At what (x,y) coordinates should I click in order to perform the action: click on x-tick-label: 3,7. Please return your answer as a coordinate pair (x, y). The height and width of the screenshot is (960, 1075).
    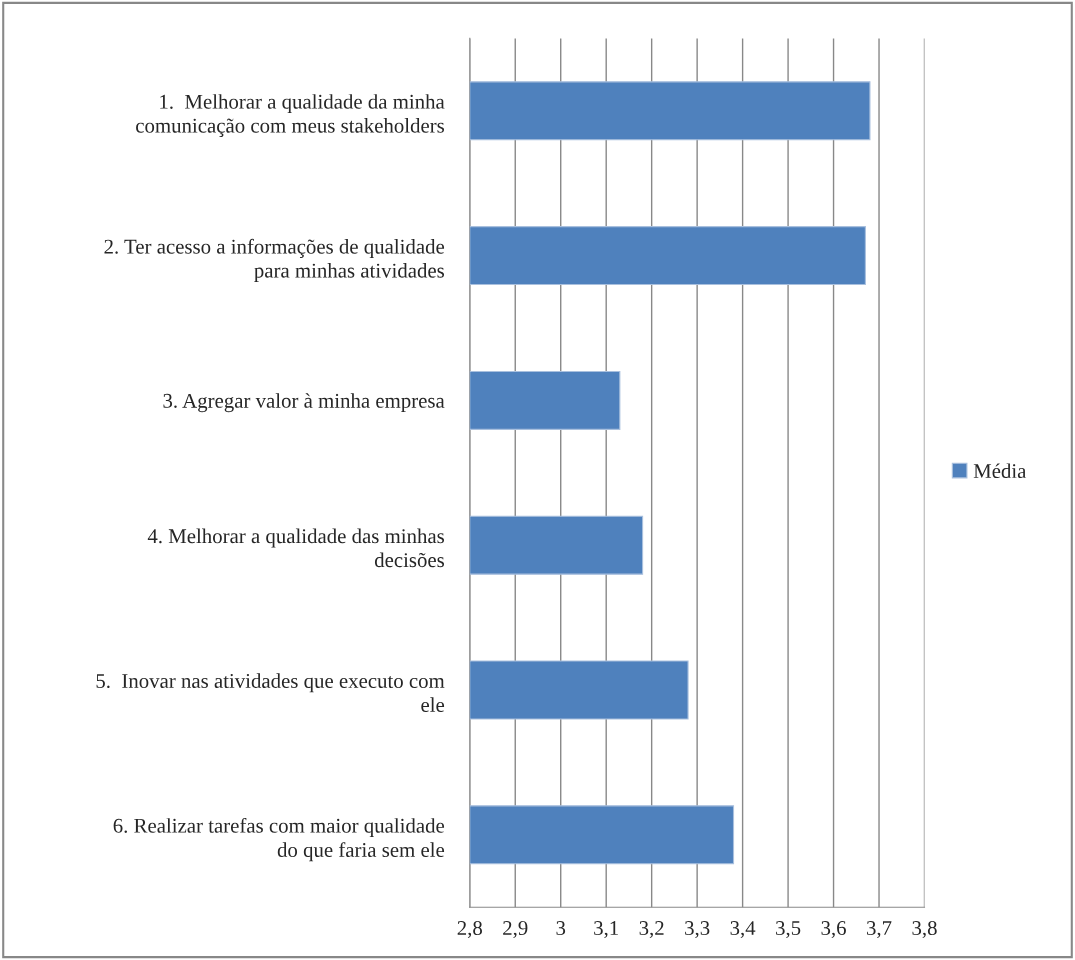
    Looking at the image, I should click on (879, 930).